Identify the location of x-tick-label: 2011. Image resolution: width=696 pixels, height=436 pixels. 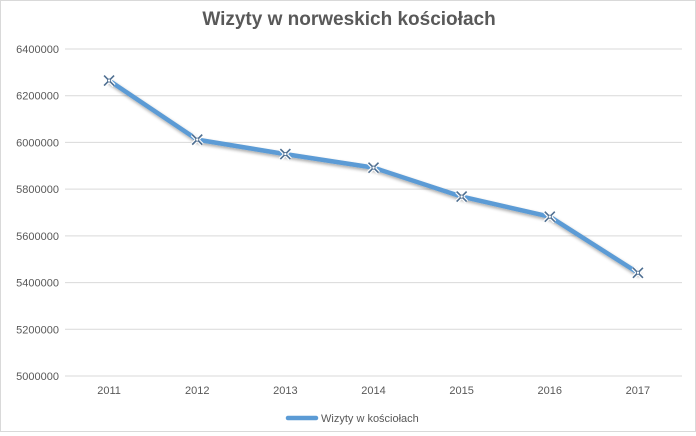
(109, 391).